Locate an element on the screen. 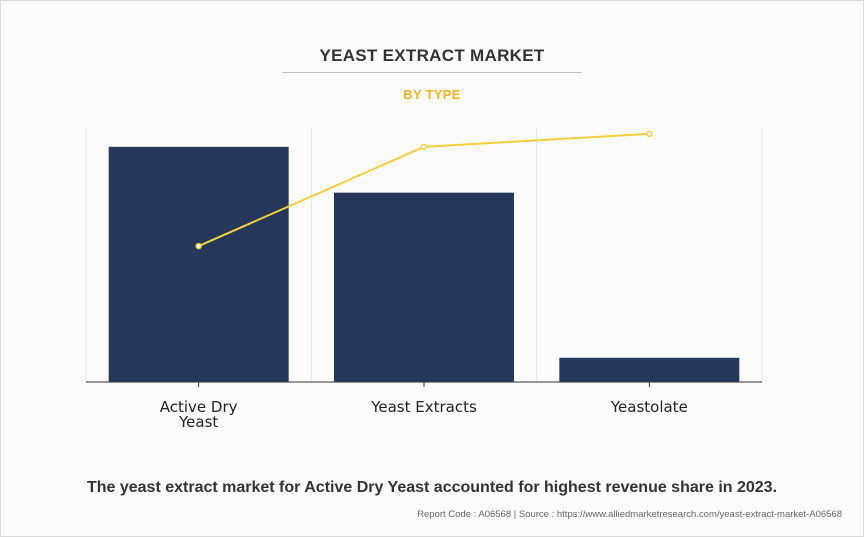 Image resolution: width=864 pixels, height=537 pixels. x-tick-label-line: Yeast is located at coordinates (199, 422).